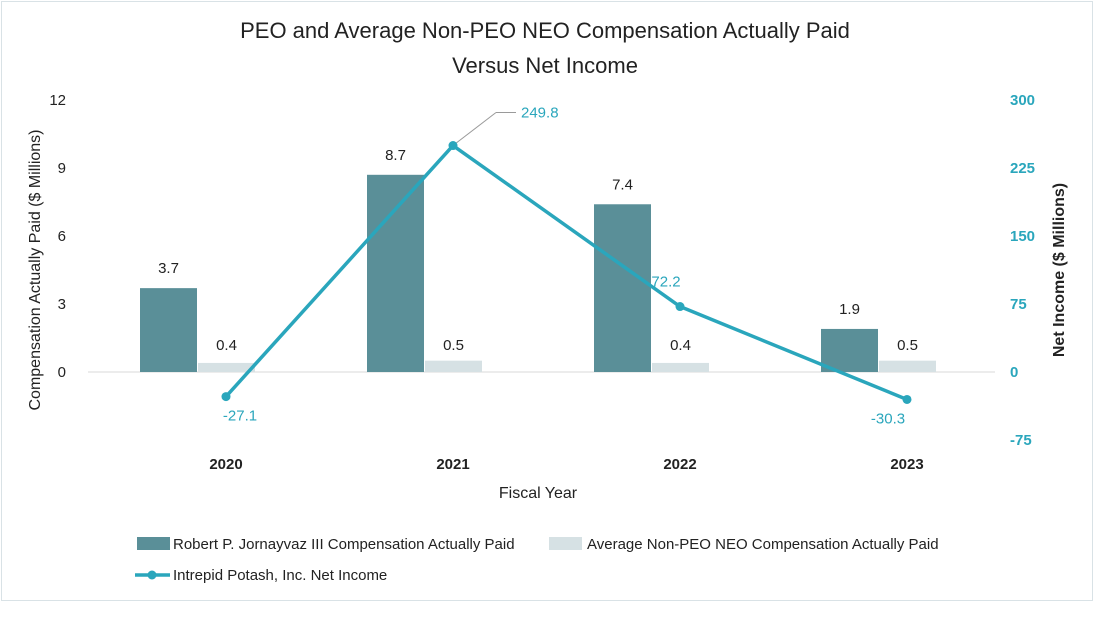 The image size is (1098, 636). What do you see at coordinates (907, 345) in the screenshot?
I see `label-neo-2023: 0.5` at bounding box center [907, 345].